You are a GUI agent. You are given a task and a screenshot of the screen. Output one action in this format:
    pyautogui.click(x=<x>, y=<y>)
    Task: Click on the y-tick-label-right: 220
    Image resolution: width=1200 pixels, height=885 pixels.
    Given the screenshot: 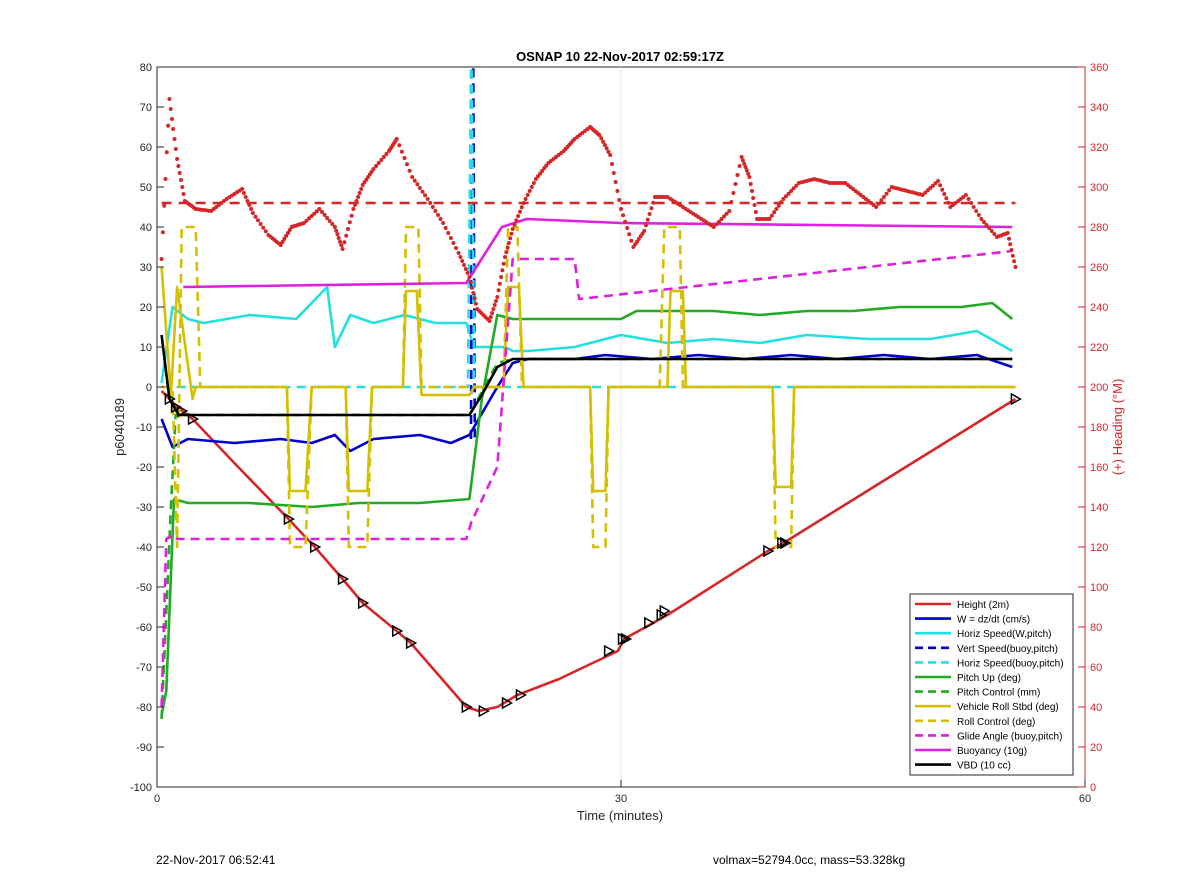 What is the action you would take?
    pyautogui.click(x=1099, y=348)
    